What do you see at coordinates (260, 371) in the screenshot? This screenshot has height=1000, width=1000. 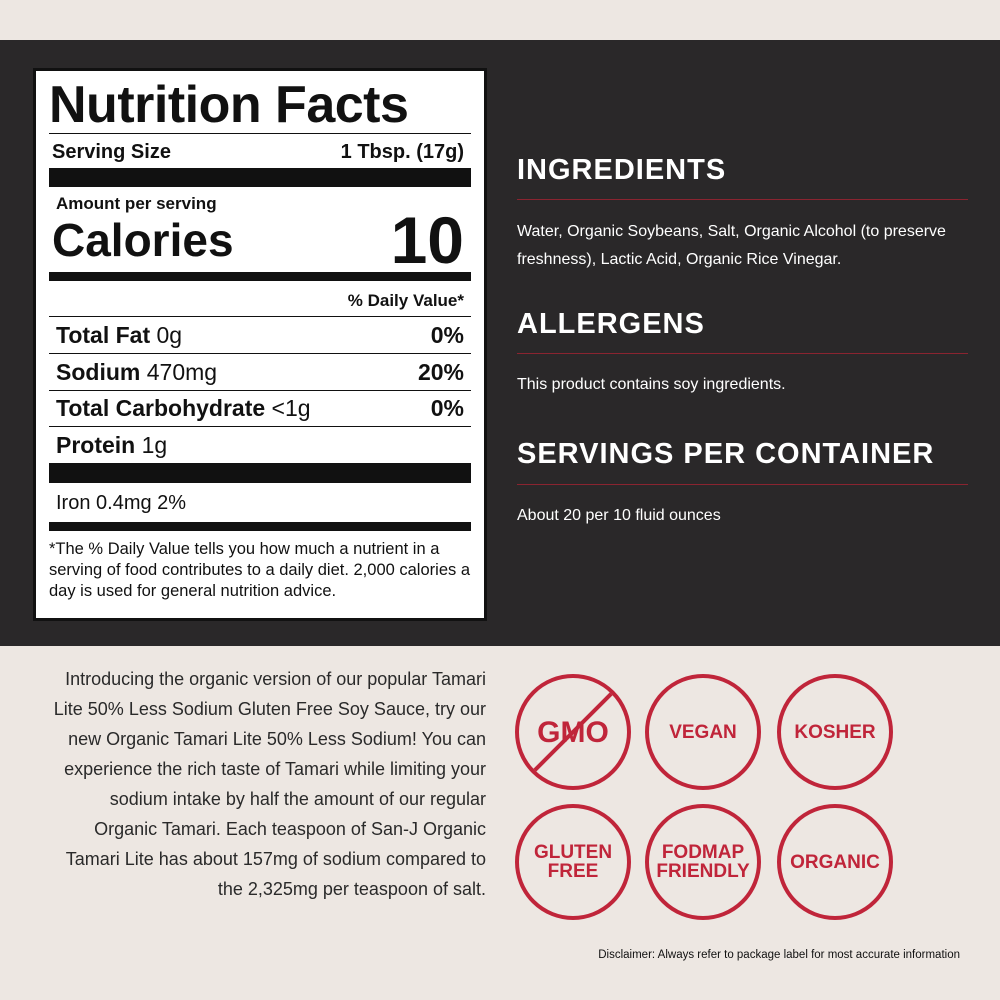 I see `nutrient-row: Sodium 470mg 20%` at bounding box center [260, 371].